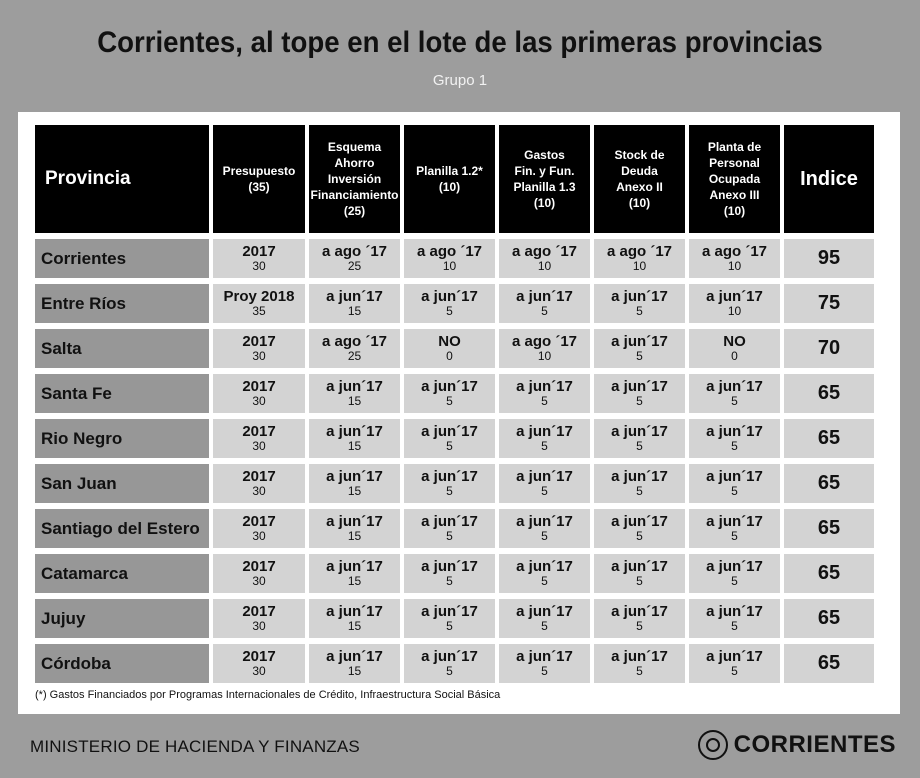 This screenshot has height=778, width=920. I want to click on column-header-line: Financiamiento, so click(354, 195).